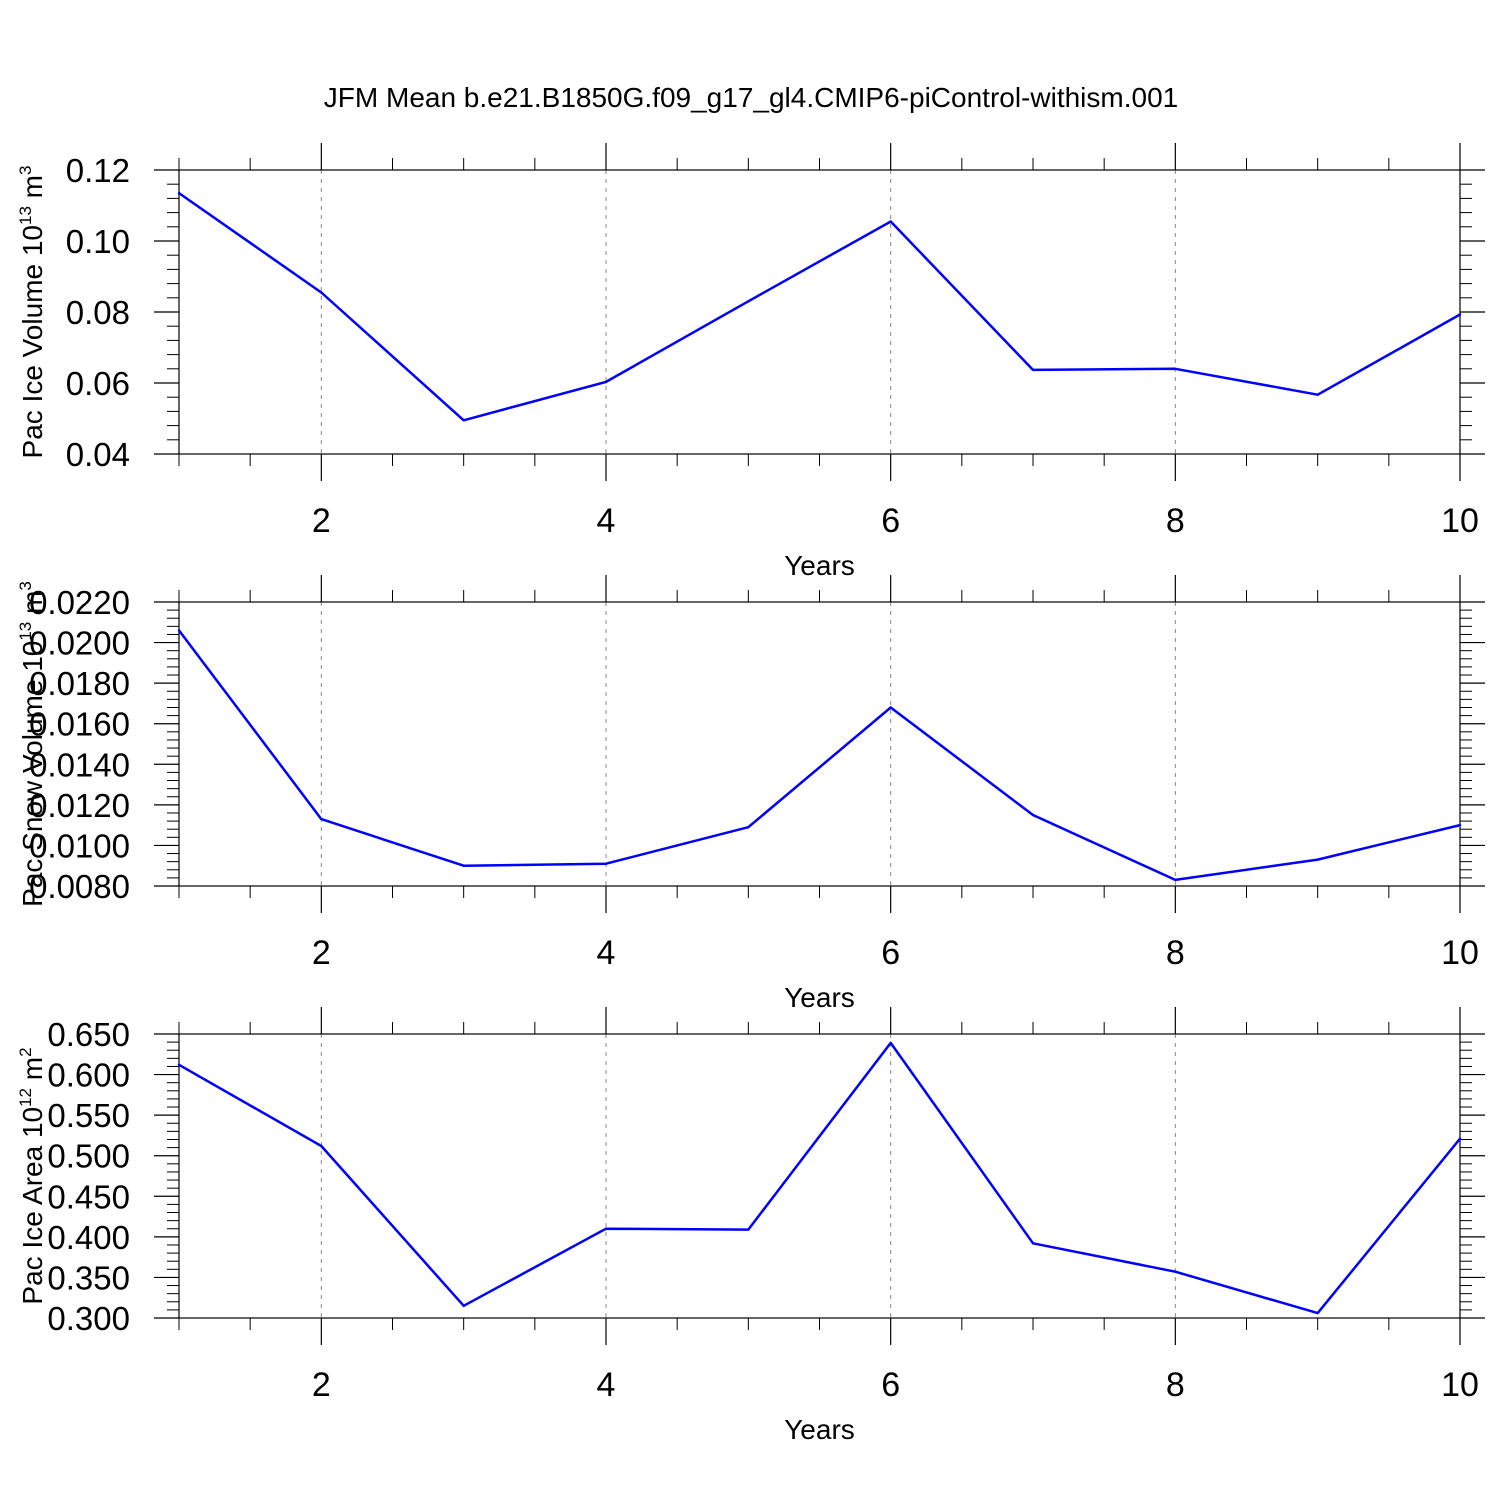 The image size is (1500, 1500). What do you see at coordinates (79, 724) in the screenshot?
I see `y-tick-label: 0.0160` at bounding box center [79, 724].